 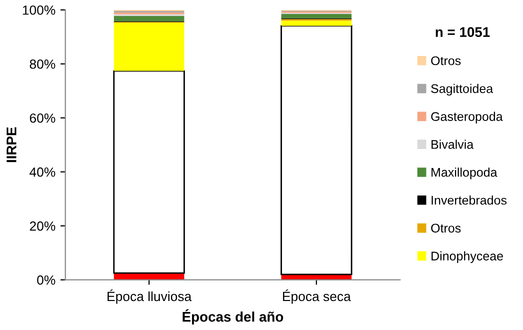 I want to click on y-tick-label: 20%, so click(x=43, y=226).